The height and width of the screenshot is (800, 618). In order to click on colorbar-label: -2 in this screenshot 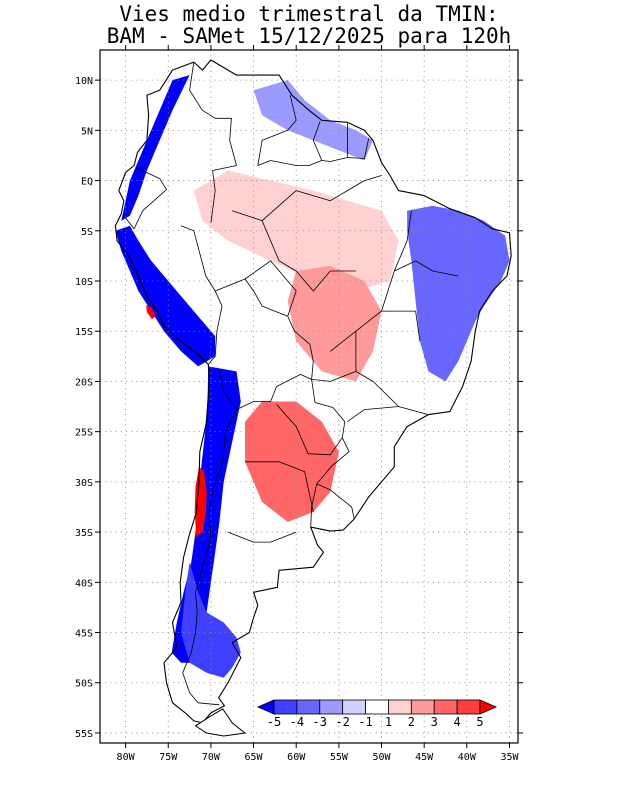, I will do `click(342, 722)`.